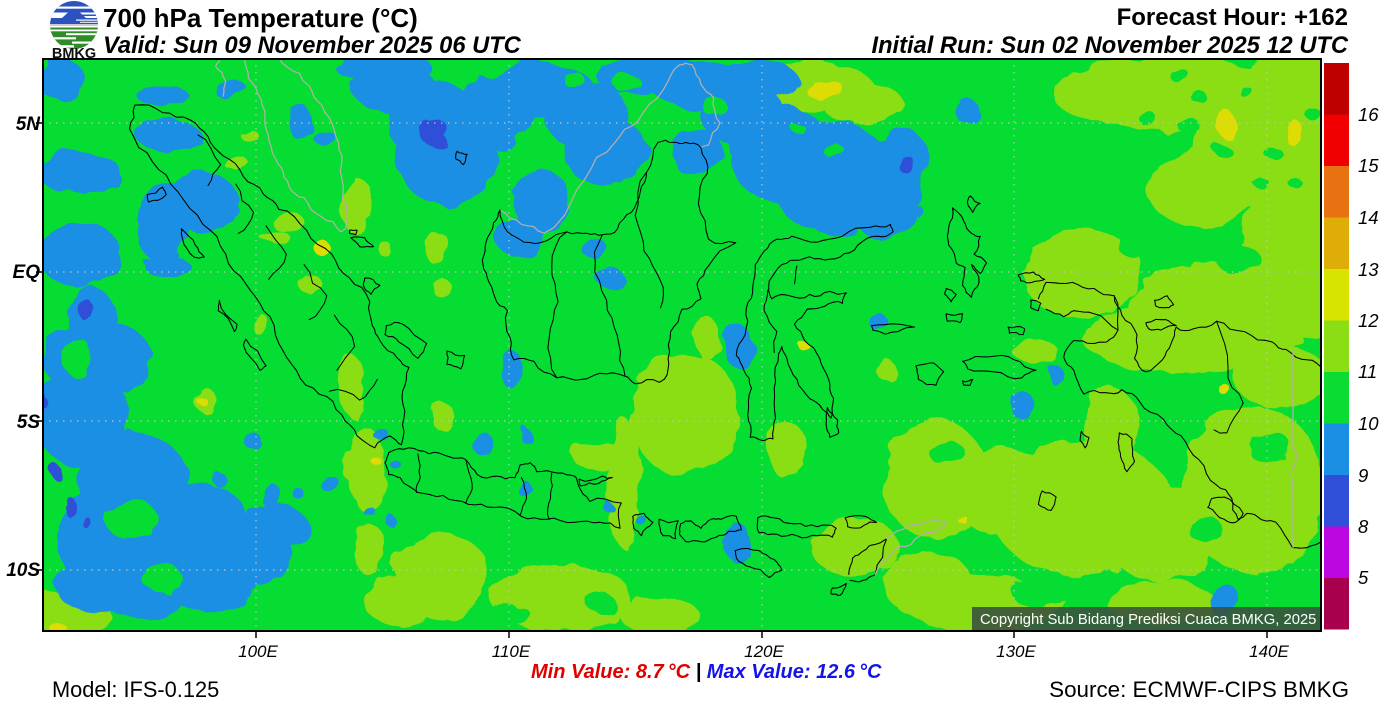 Image resolution: width=1400 pixels, height=709 pixels. I want to click on svg-text: 5S, so click(29, 422).